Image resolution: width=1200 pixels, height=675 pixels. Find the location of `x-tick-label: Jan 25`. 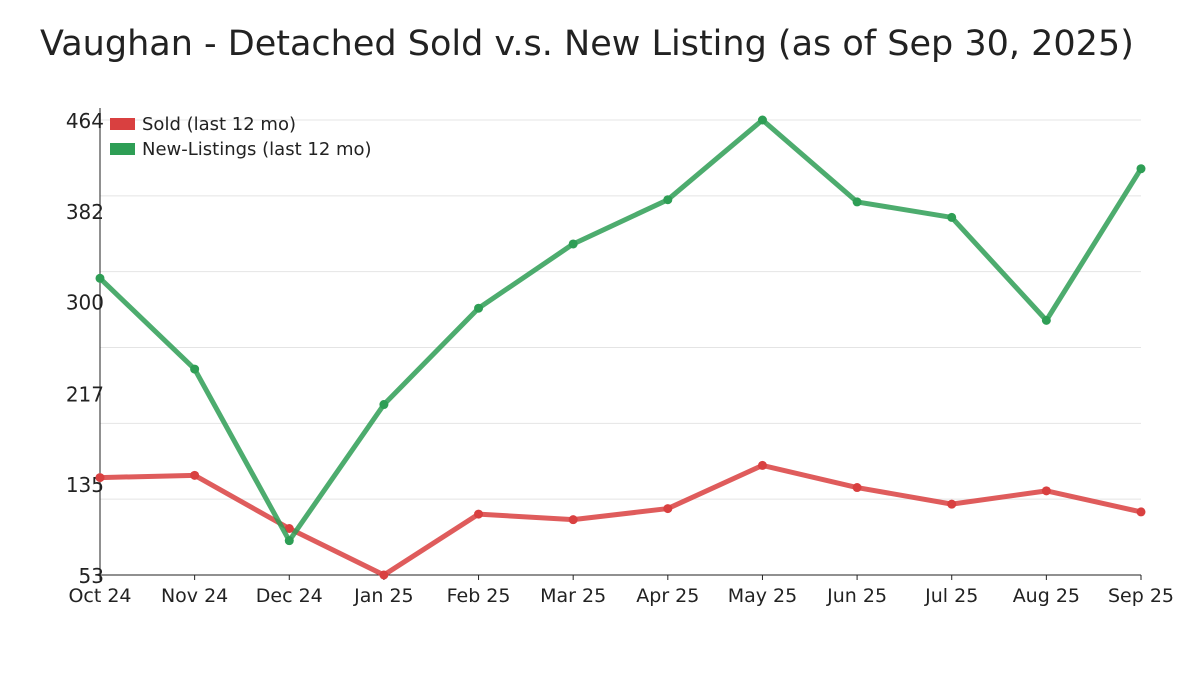

x-tick-label: Jan 25 is located at coordinates (383, 596).